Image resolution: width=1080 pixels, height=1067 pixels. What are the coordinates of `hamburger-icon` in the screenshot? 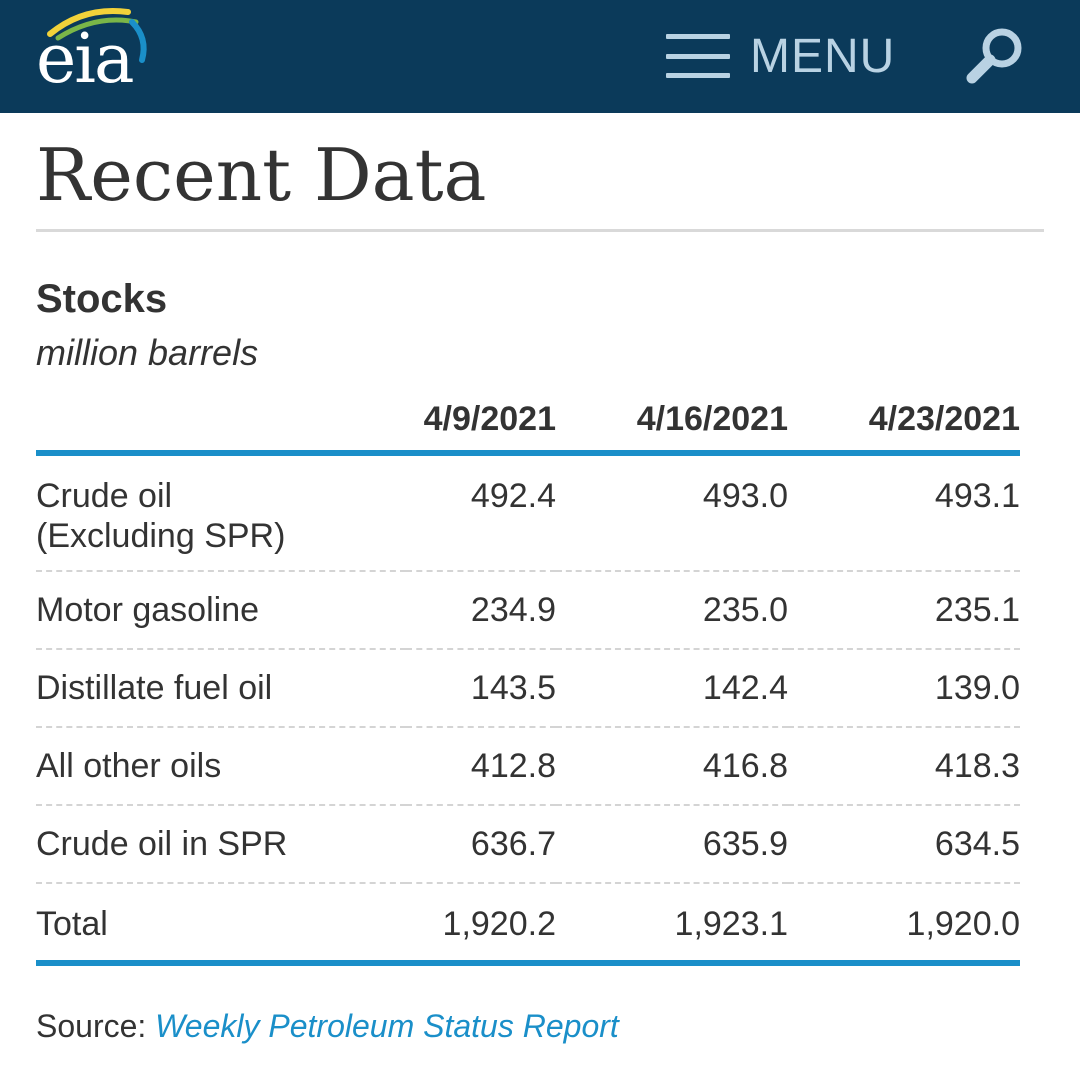 It's located at (698, 56).